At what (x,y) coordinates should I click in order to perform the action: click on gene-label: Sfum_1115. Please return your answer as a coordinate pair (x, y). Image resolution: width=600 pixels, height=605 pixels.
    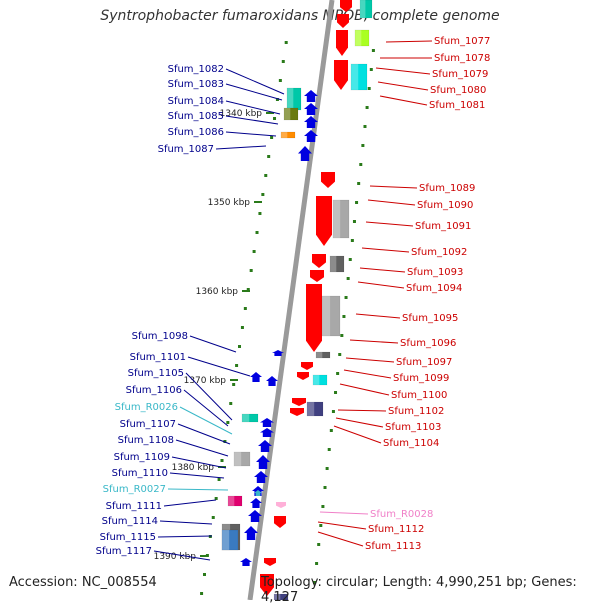
    Looking at the image, I should click on (128, 537).